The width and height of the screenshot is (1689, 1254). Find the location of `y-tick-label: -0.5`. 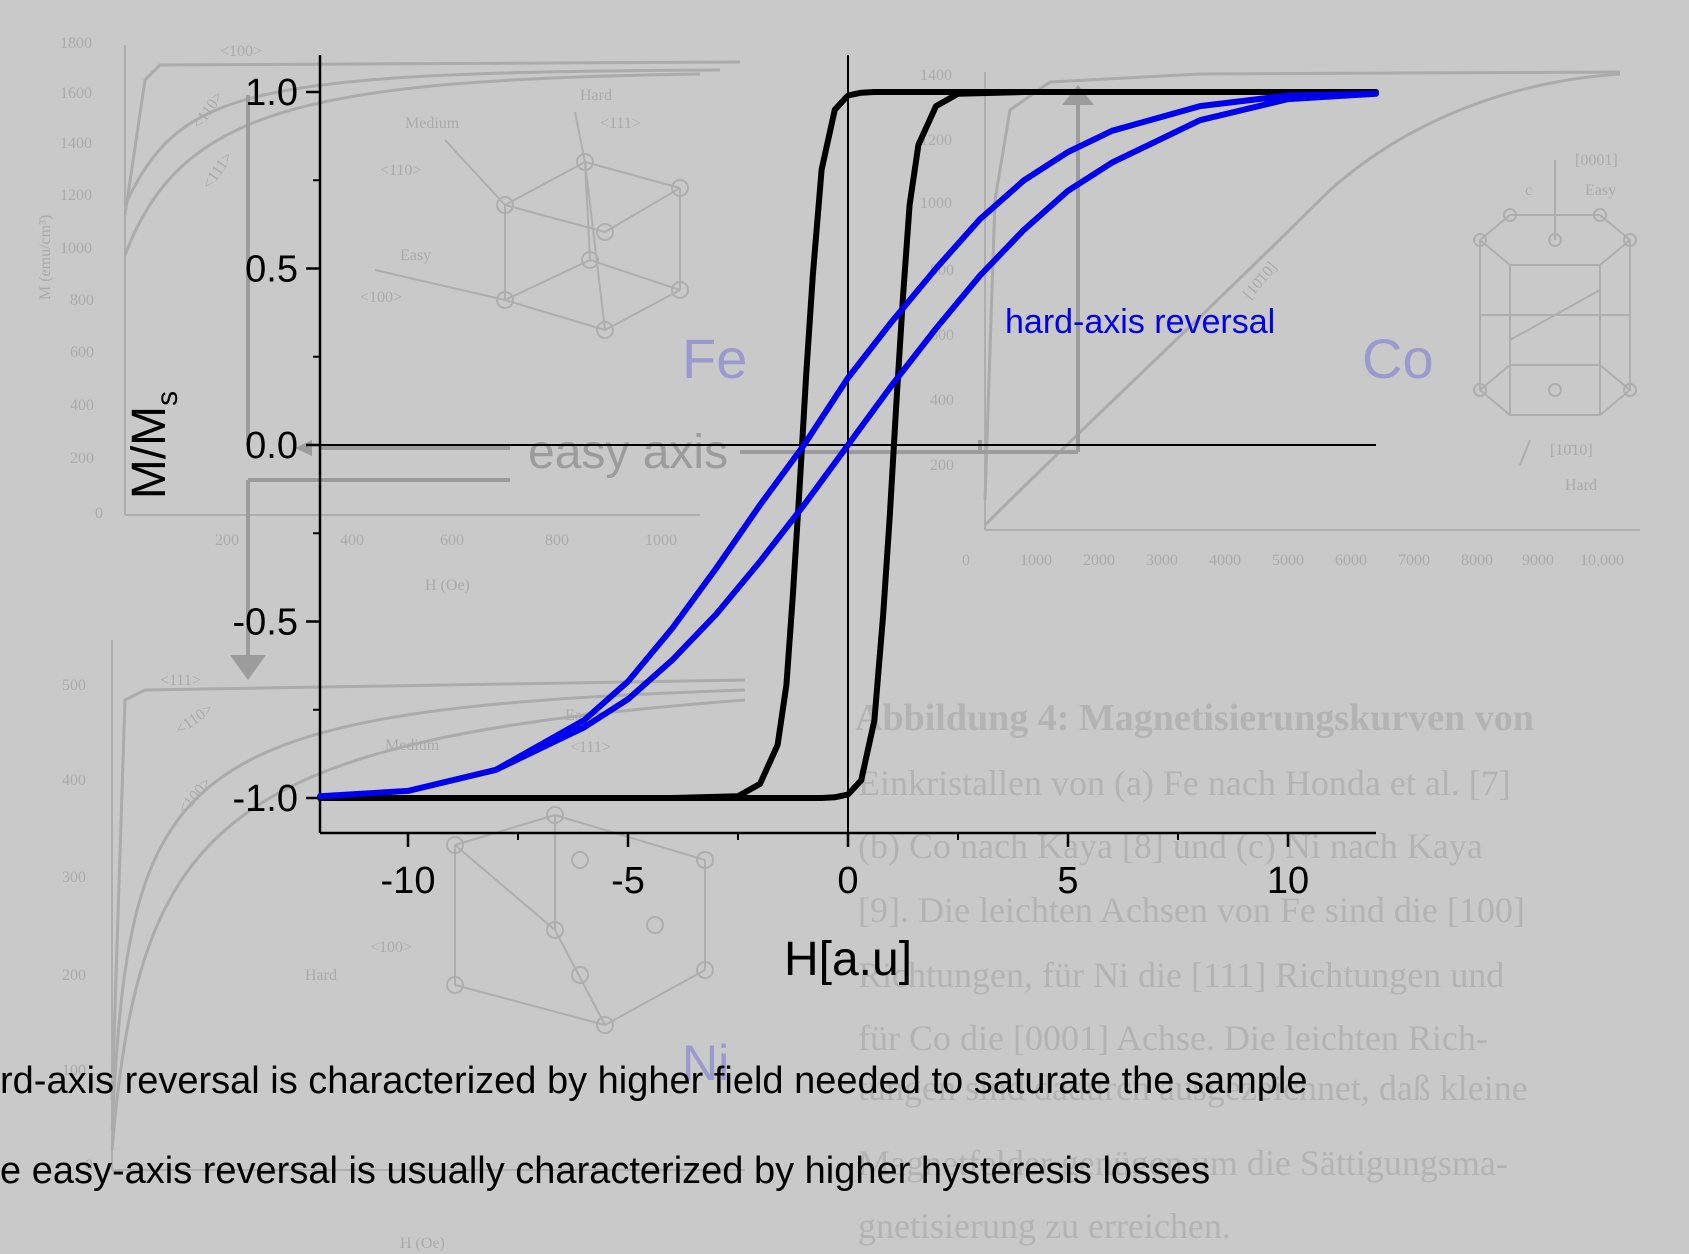

y-tick-label: -0.5 is located at coordinates (265, 623).